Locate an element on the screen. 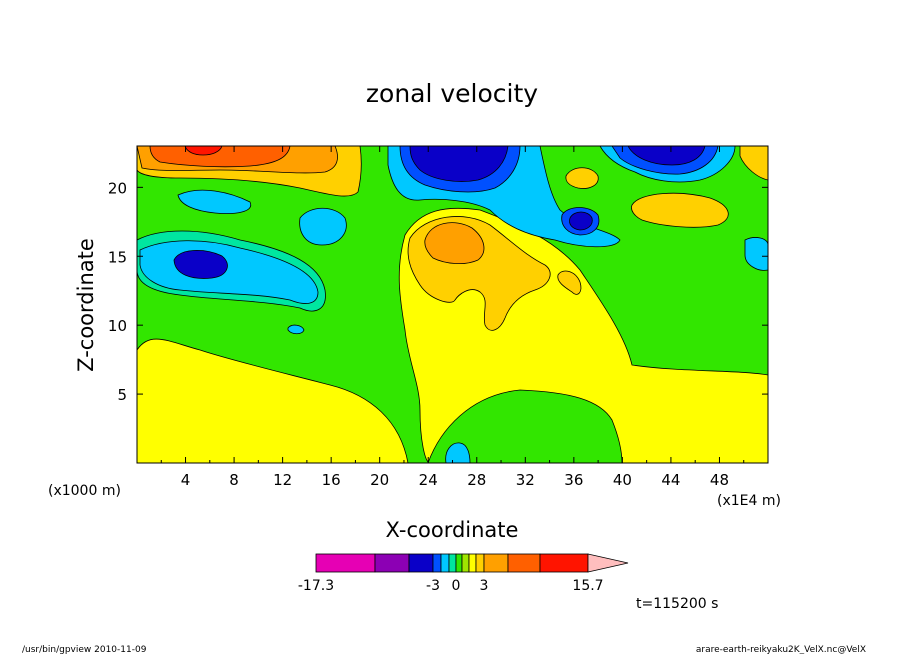 The image size is (904, 654). x-tick-label: 32 is located at coordinates (525, 480).